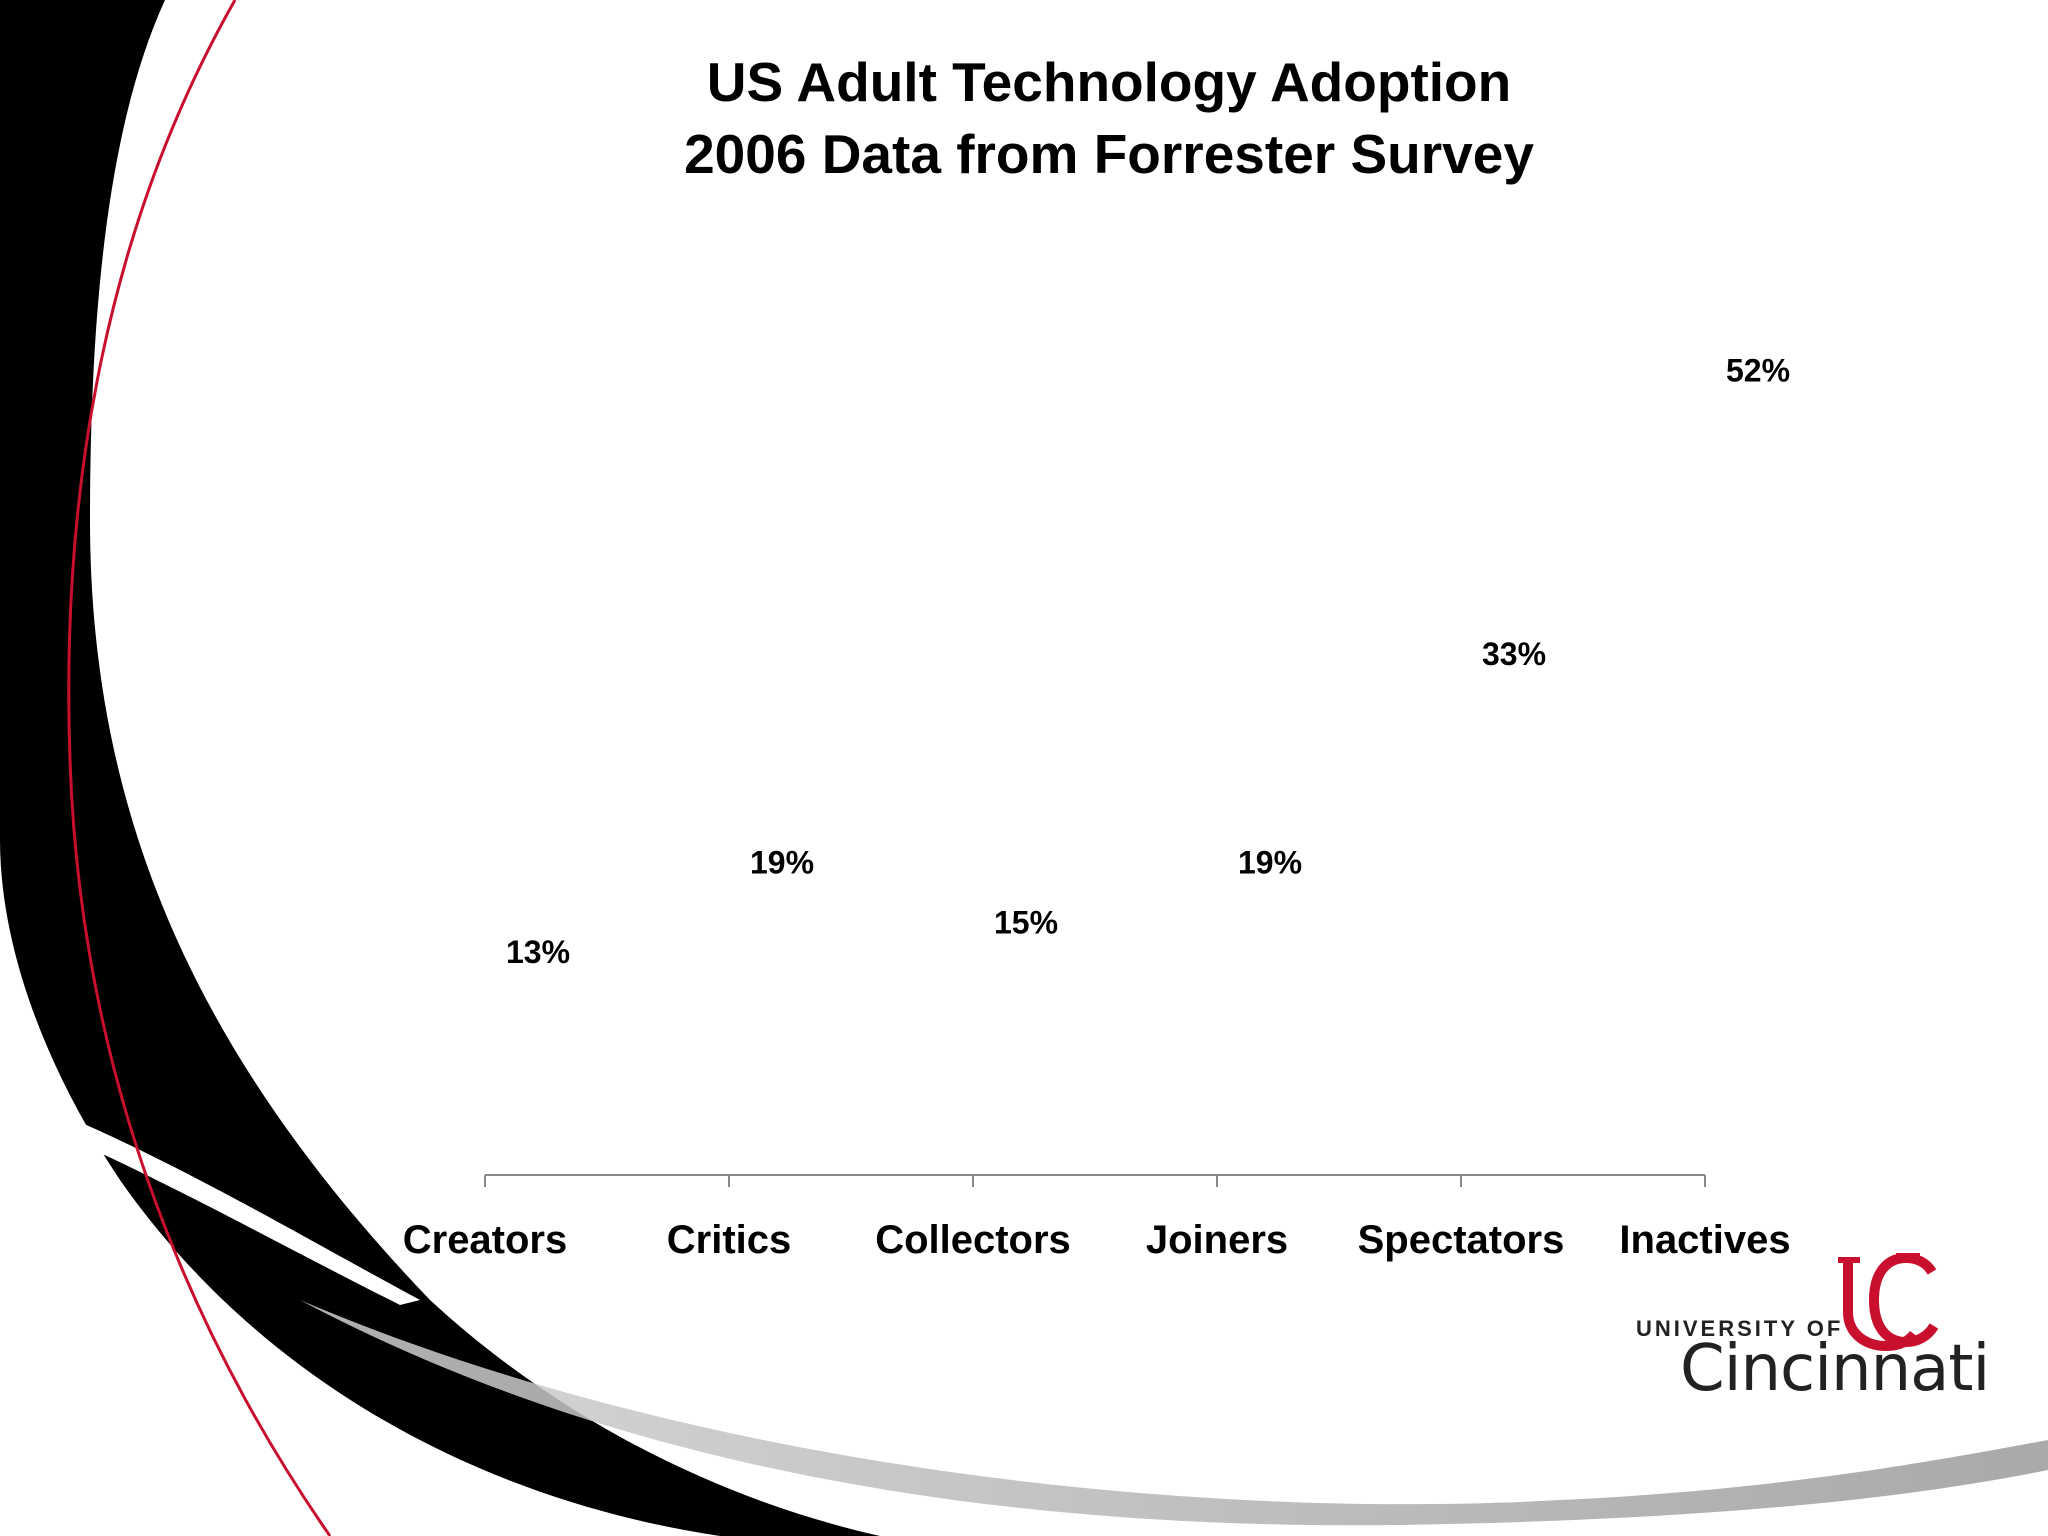 The width and height of the screenshot is (2048, 1536). I want to click on logo-cincinnati-text: Cincinnati, so click(1835, 1369).